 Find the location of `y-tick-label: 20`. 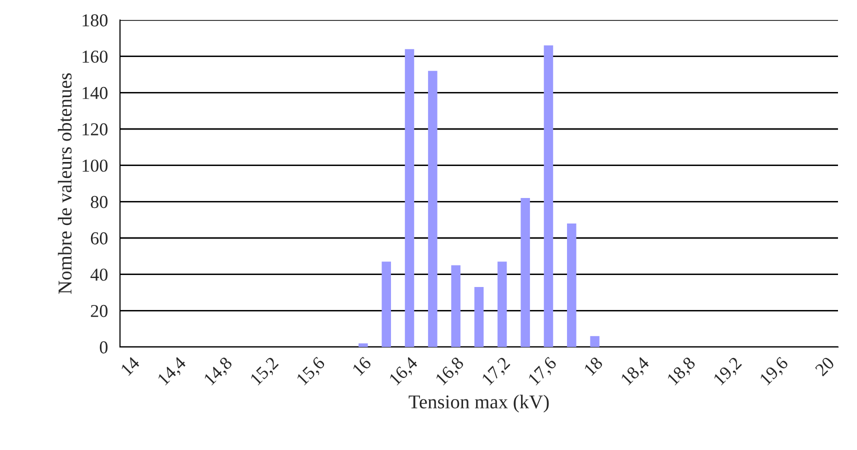

y-tick-label: 20 is located at coordinates (99, 311).